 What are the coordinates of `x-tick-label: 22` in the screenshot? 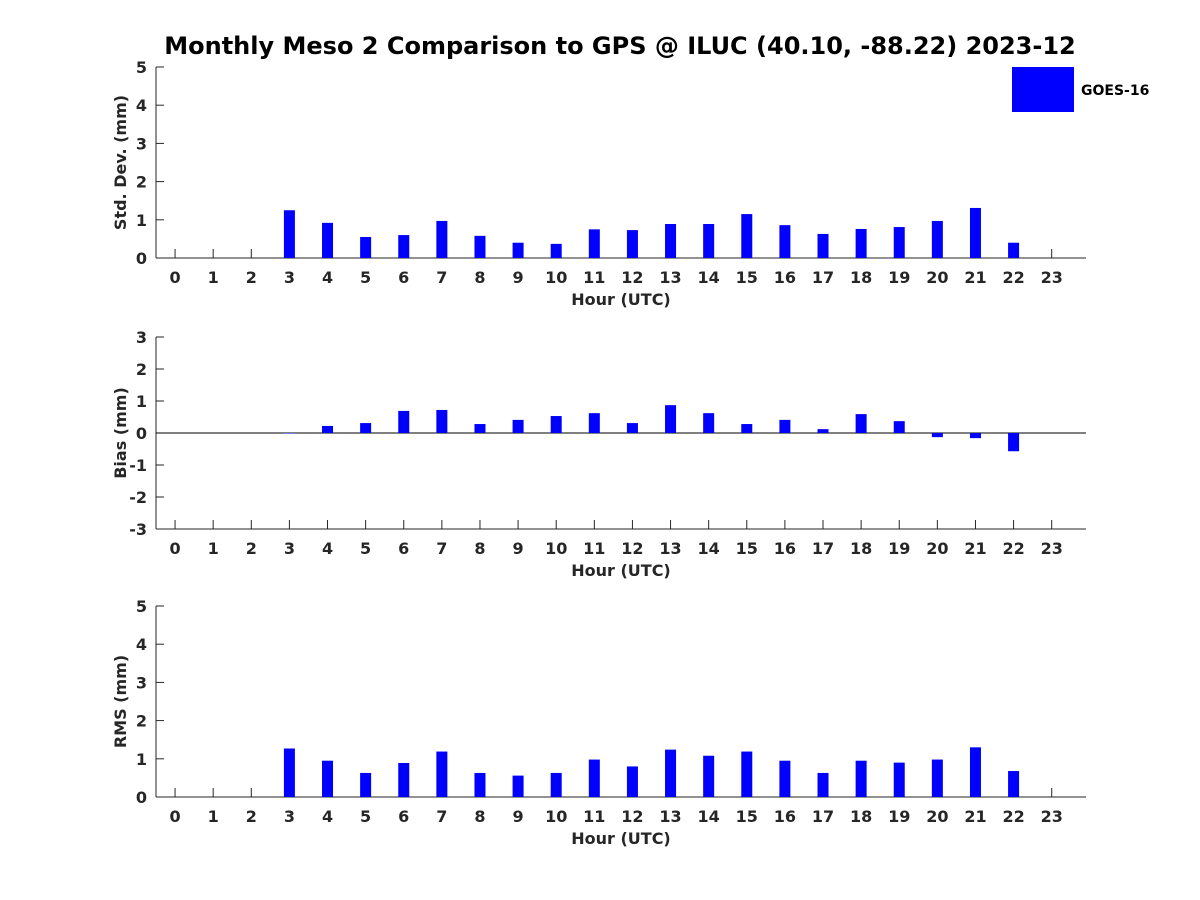 It's located at (1013, 816).